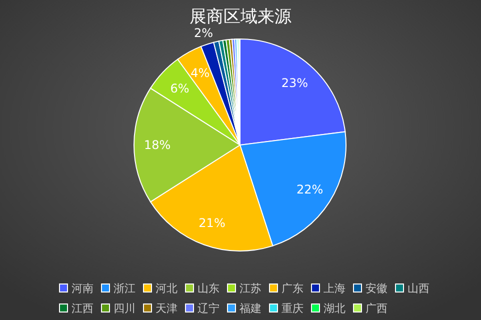  I want to click on legend-label: 重庆, so click(293, 308).